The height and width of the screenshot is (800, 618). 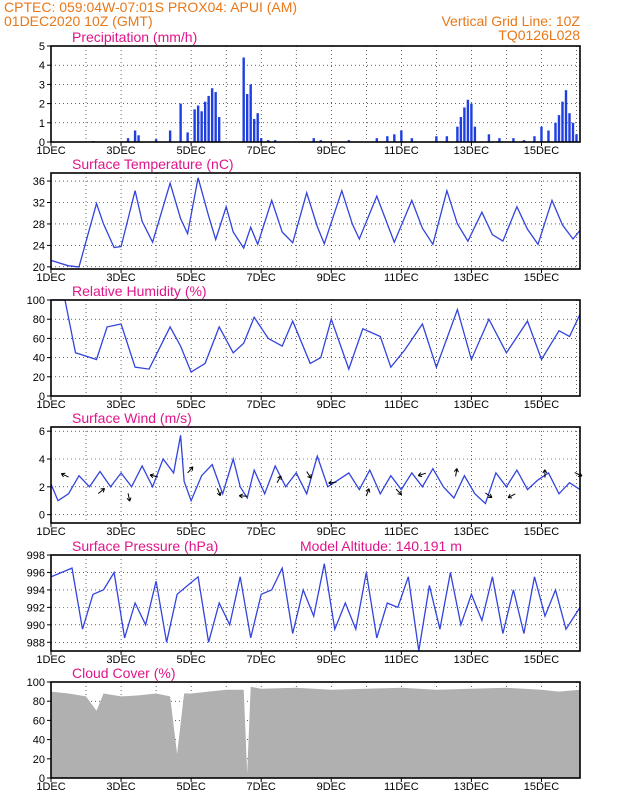 I want to click on pressure-xtick-label: 11DEC, so click(x=401, y=660).